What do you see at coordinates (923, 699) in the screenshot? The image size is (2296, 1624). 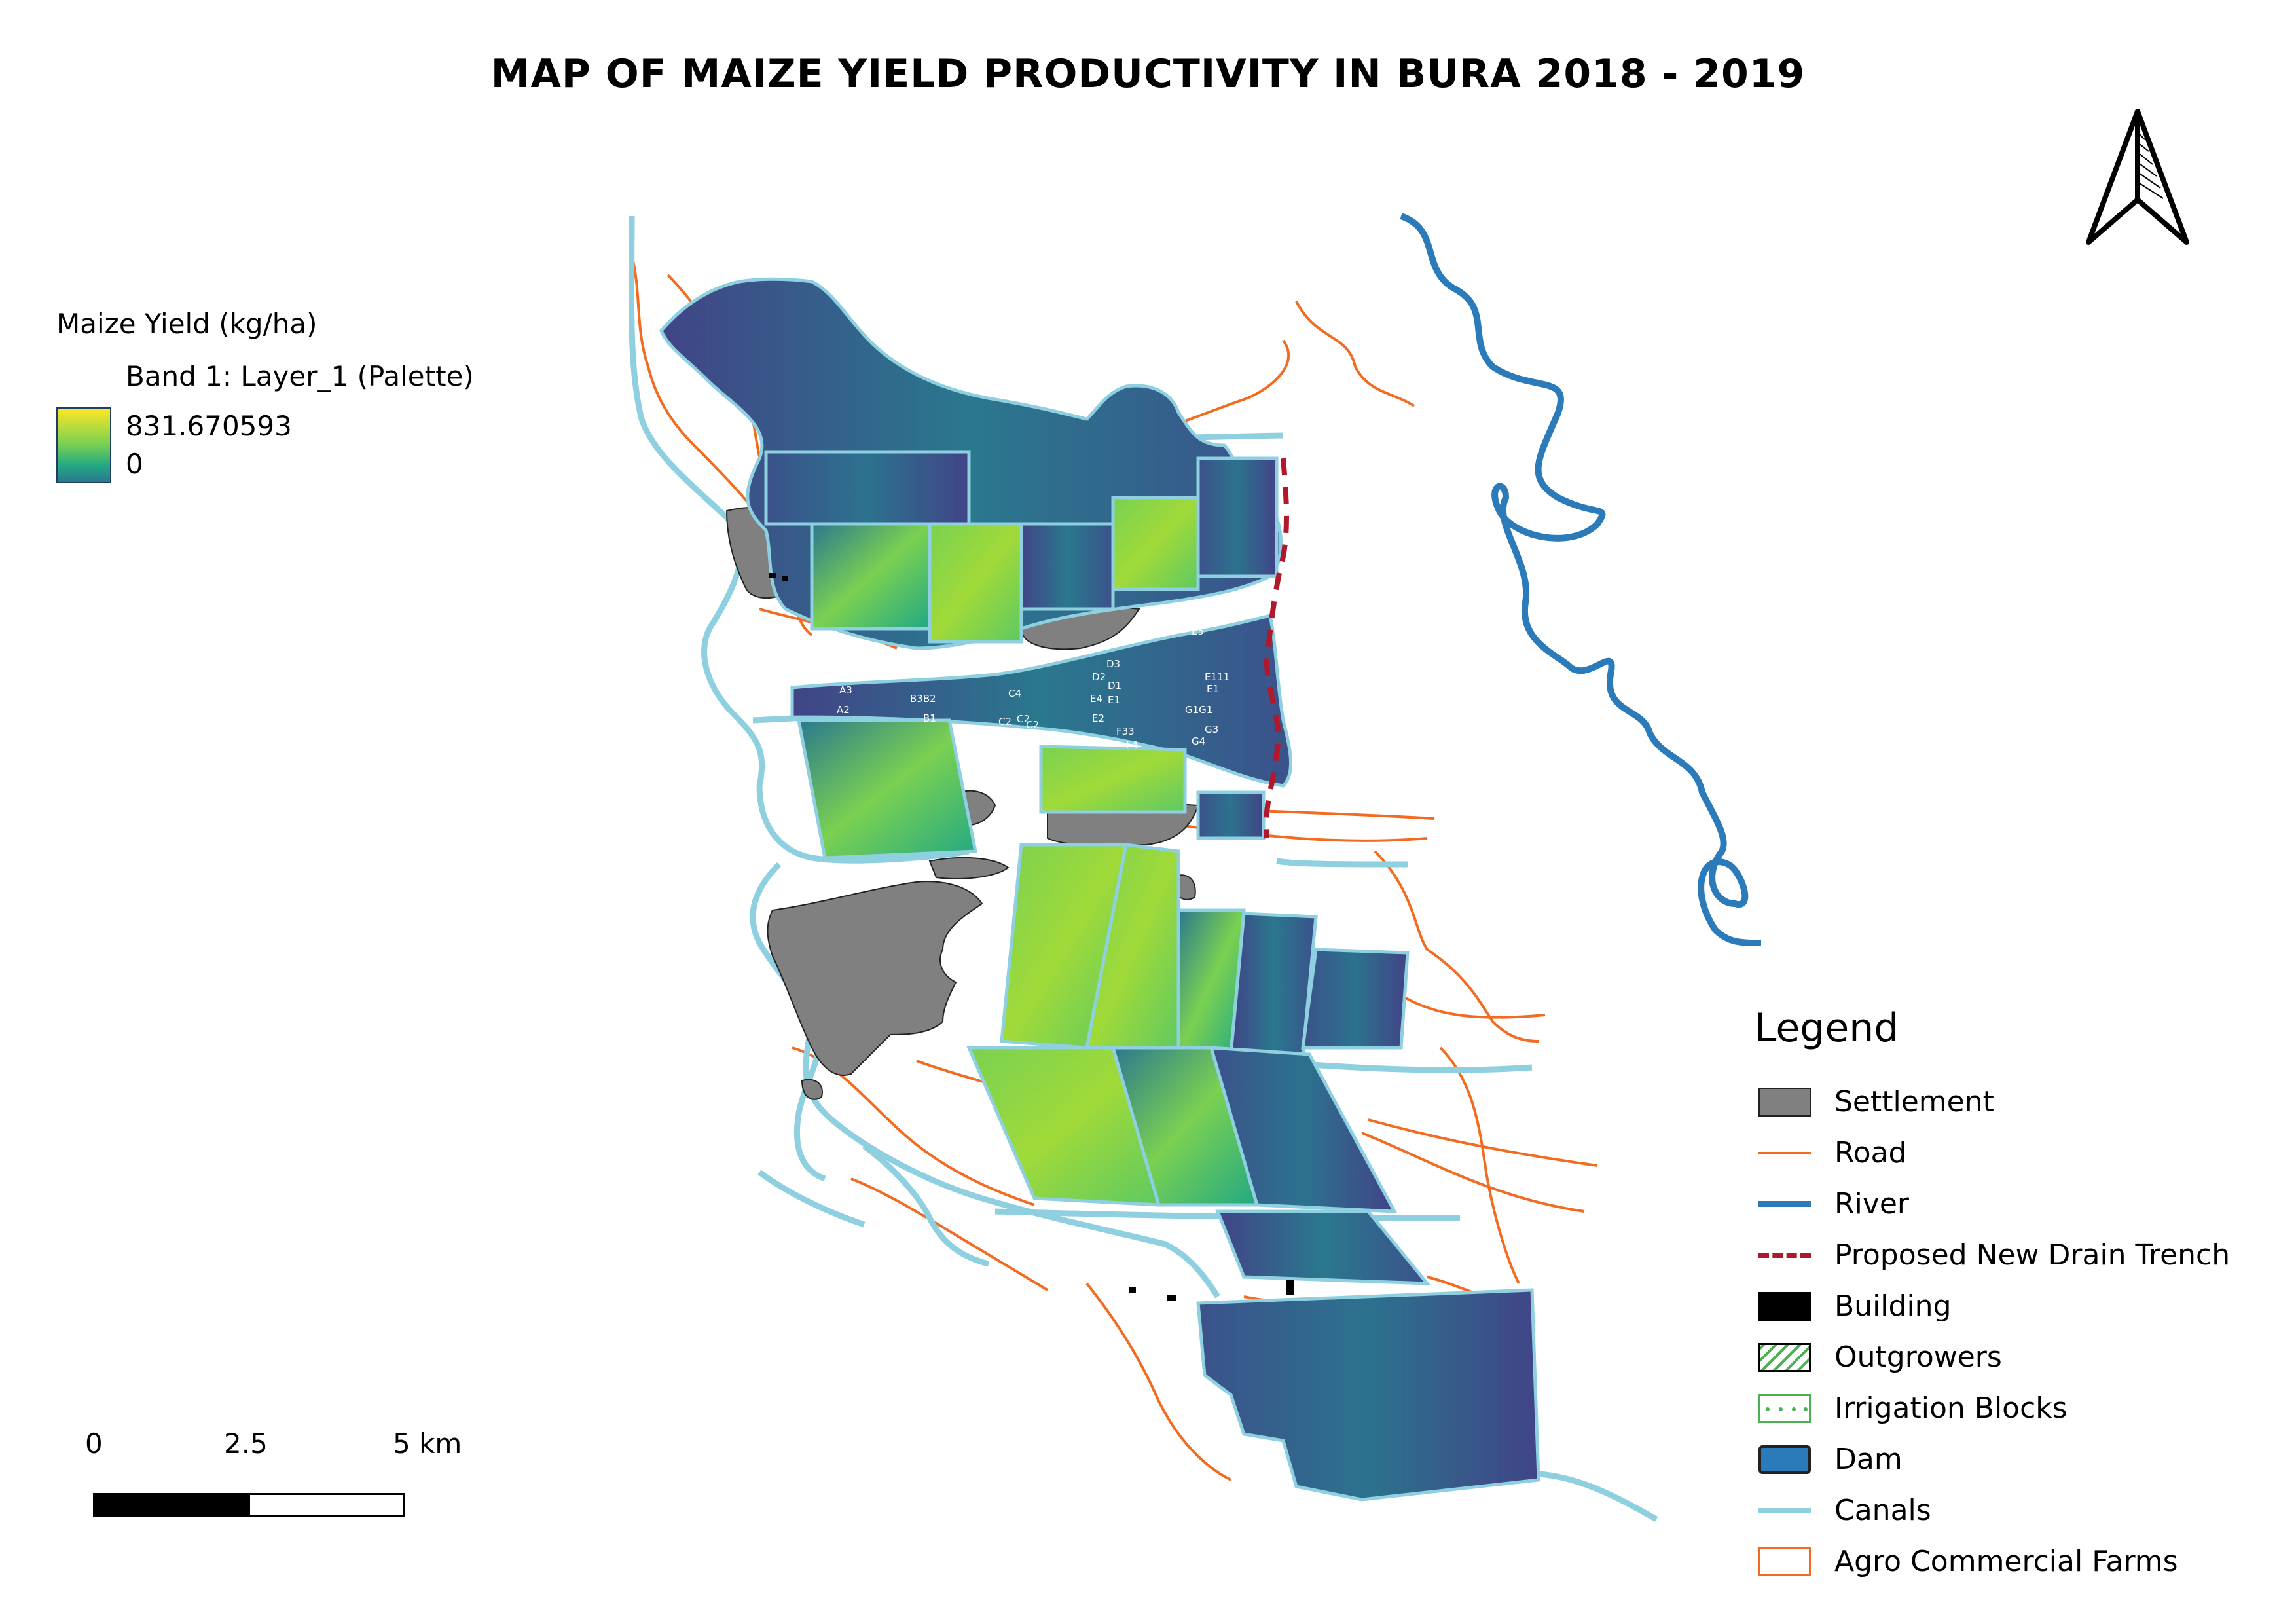 I see `block-label: B3B2` at bounding box center [923, 699].